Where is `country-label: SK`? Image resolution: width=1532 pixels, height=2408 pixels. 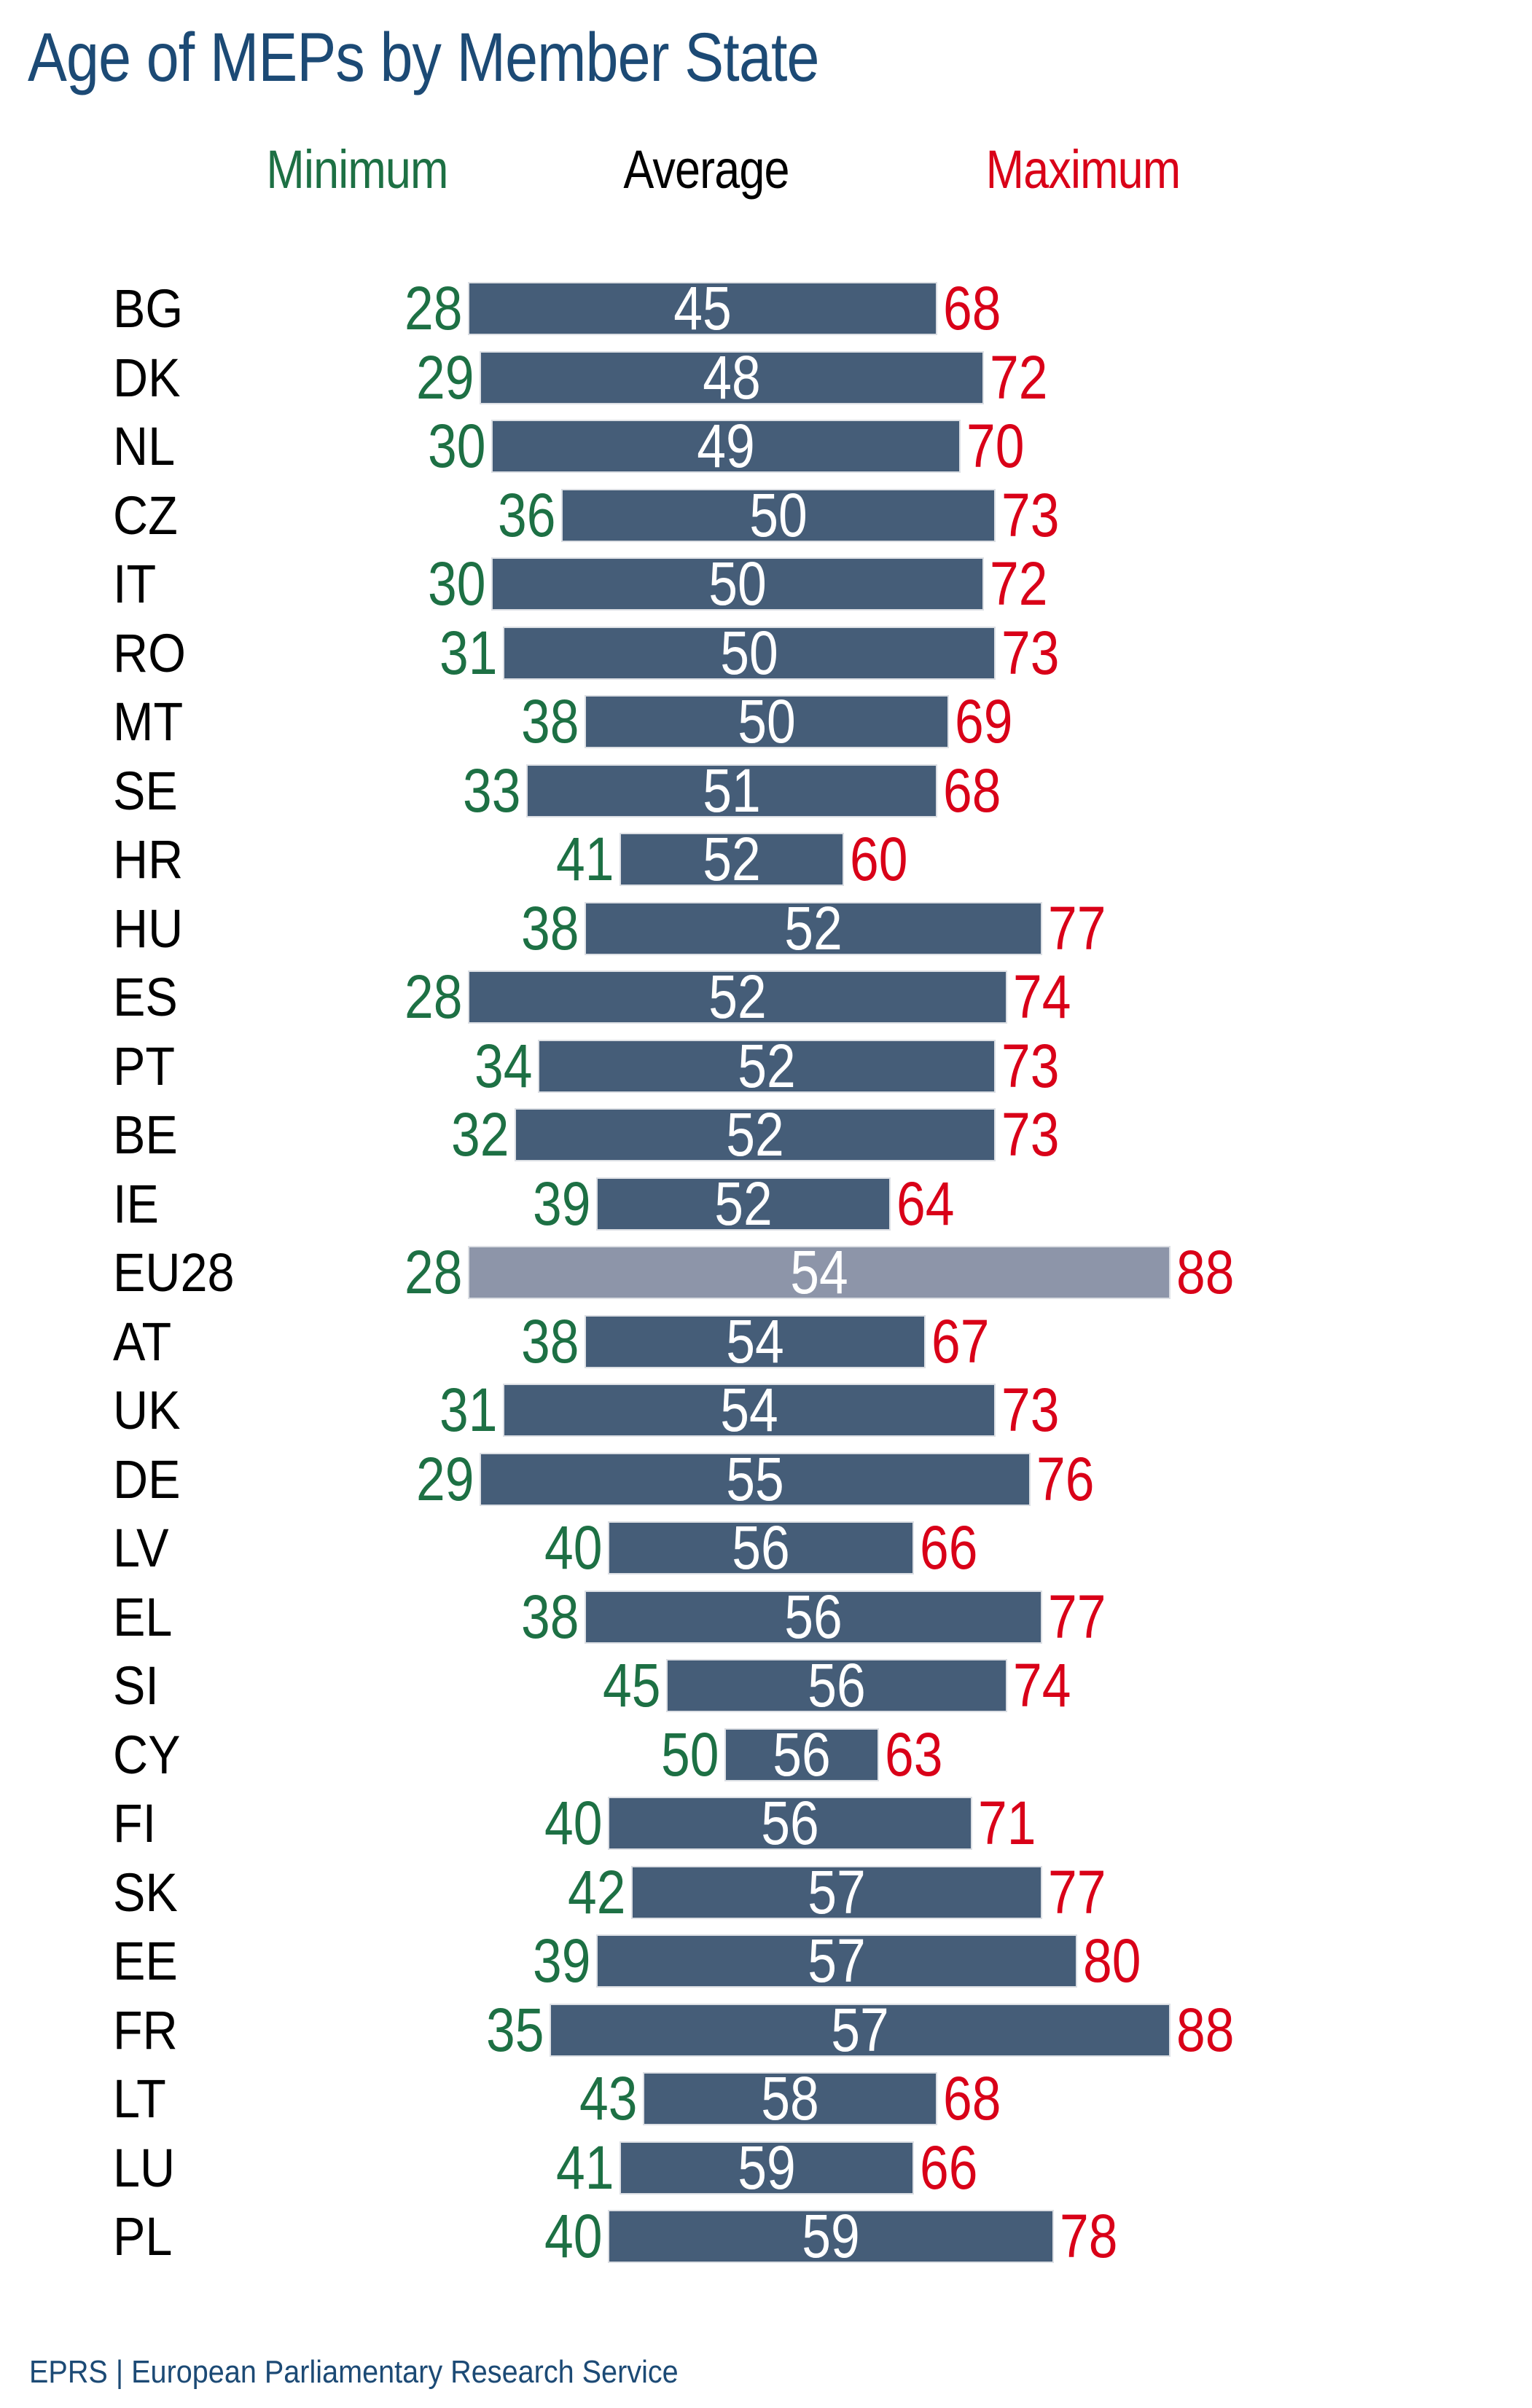 country-label: SK is located at coordinates (145, 1892).